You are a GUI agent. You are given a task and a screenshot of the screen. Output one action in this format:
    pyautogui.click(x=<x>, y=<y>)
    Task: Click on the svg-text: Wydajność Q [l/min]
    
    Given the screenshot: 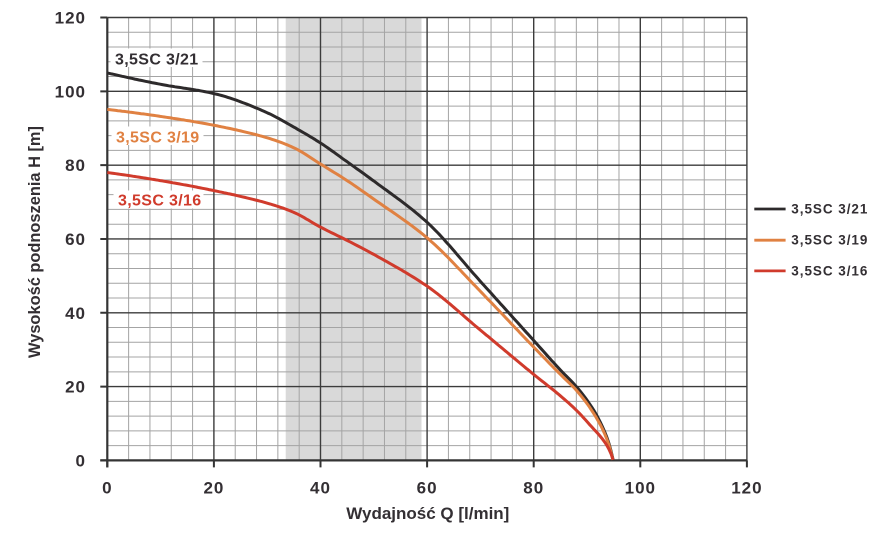 What is the action you would take?
    pyautogui.click(x=427, y=513)
    